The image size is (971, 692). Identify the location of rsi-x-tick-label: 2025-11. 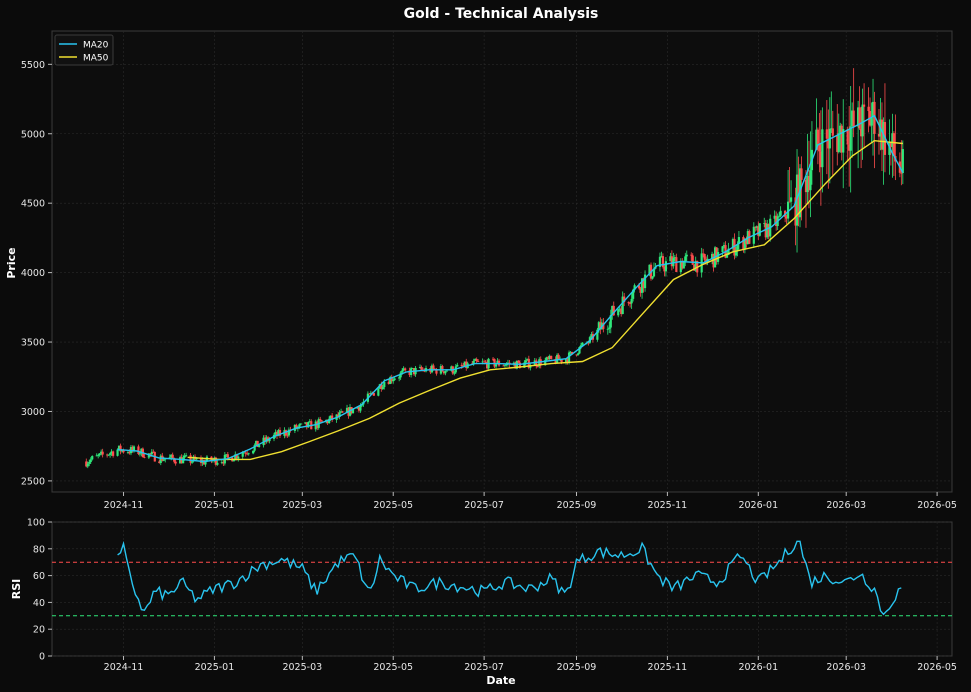
(668, 667).